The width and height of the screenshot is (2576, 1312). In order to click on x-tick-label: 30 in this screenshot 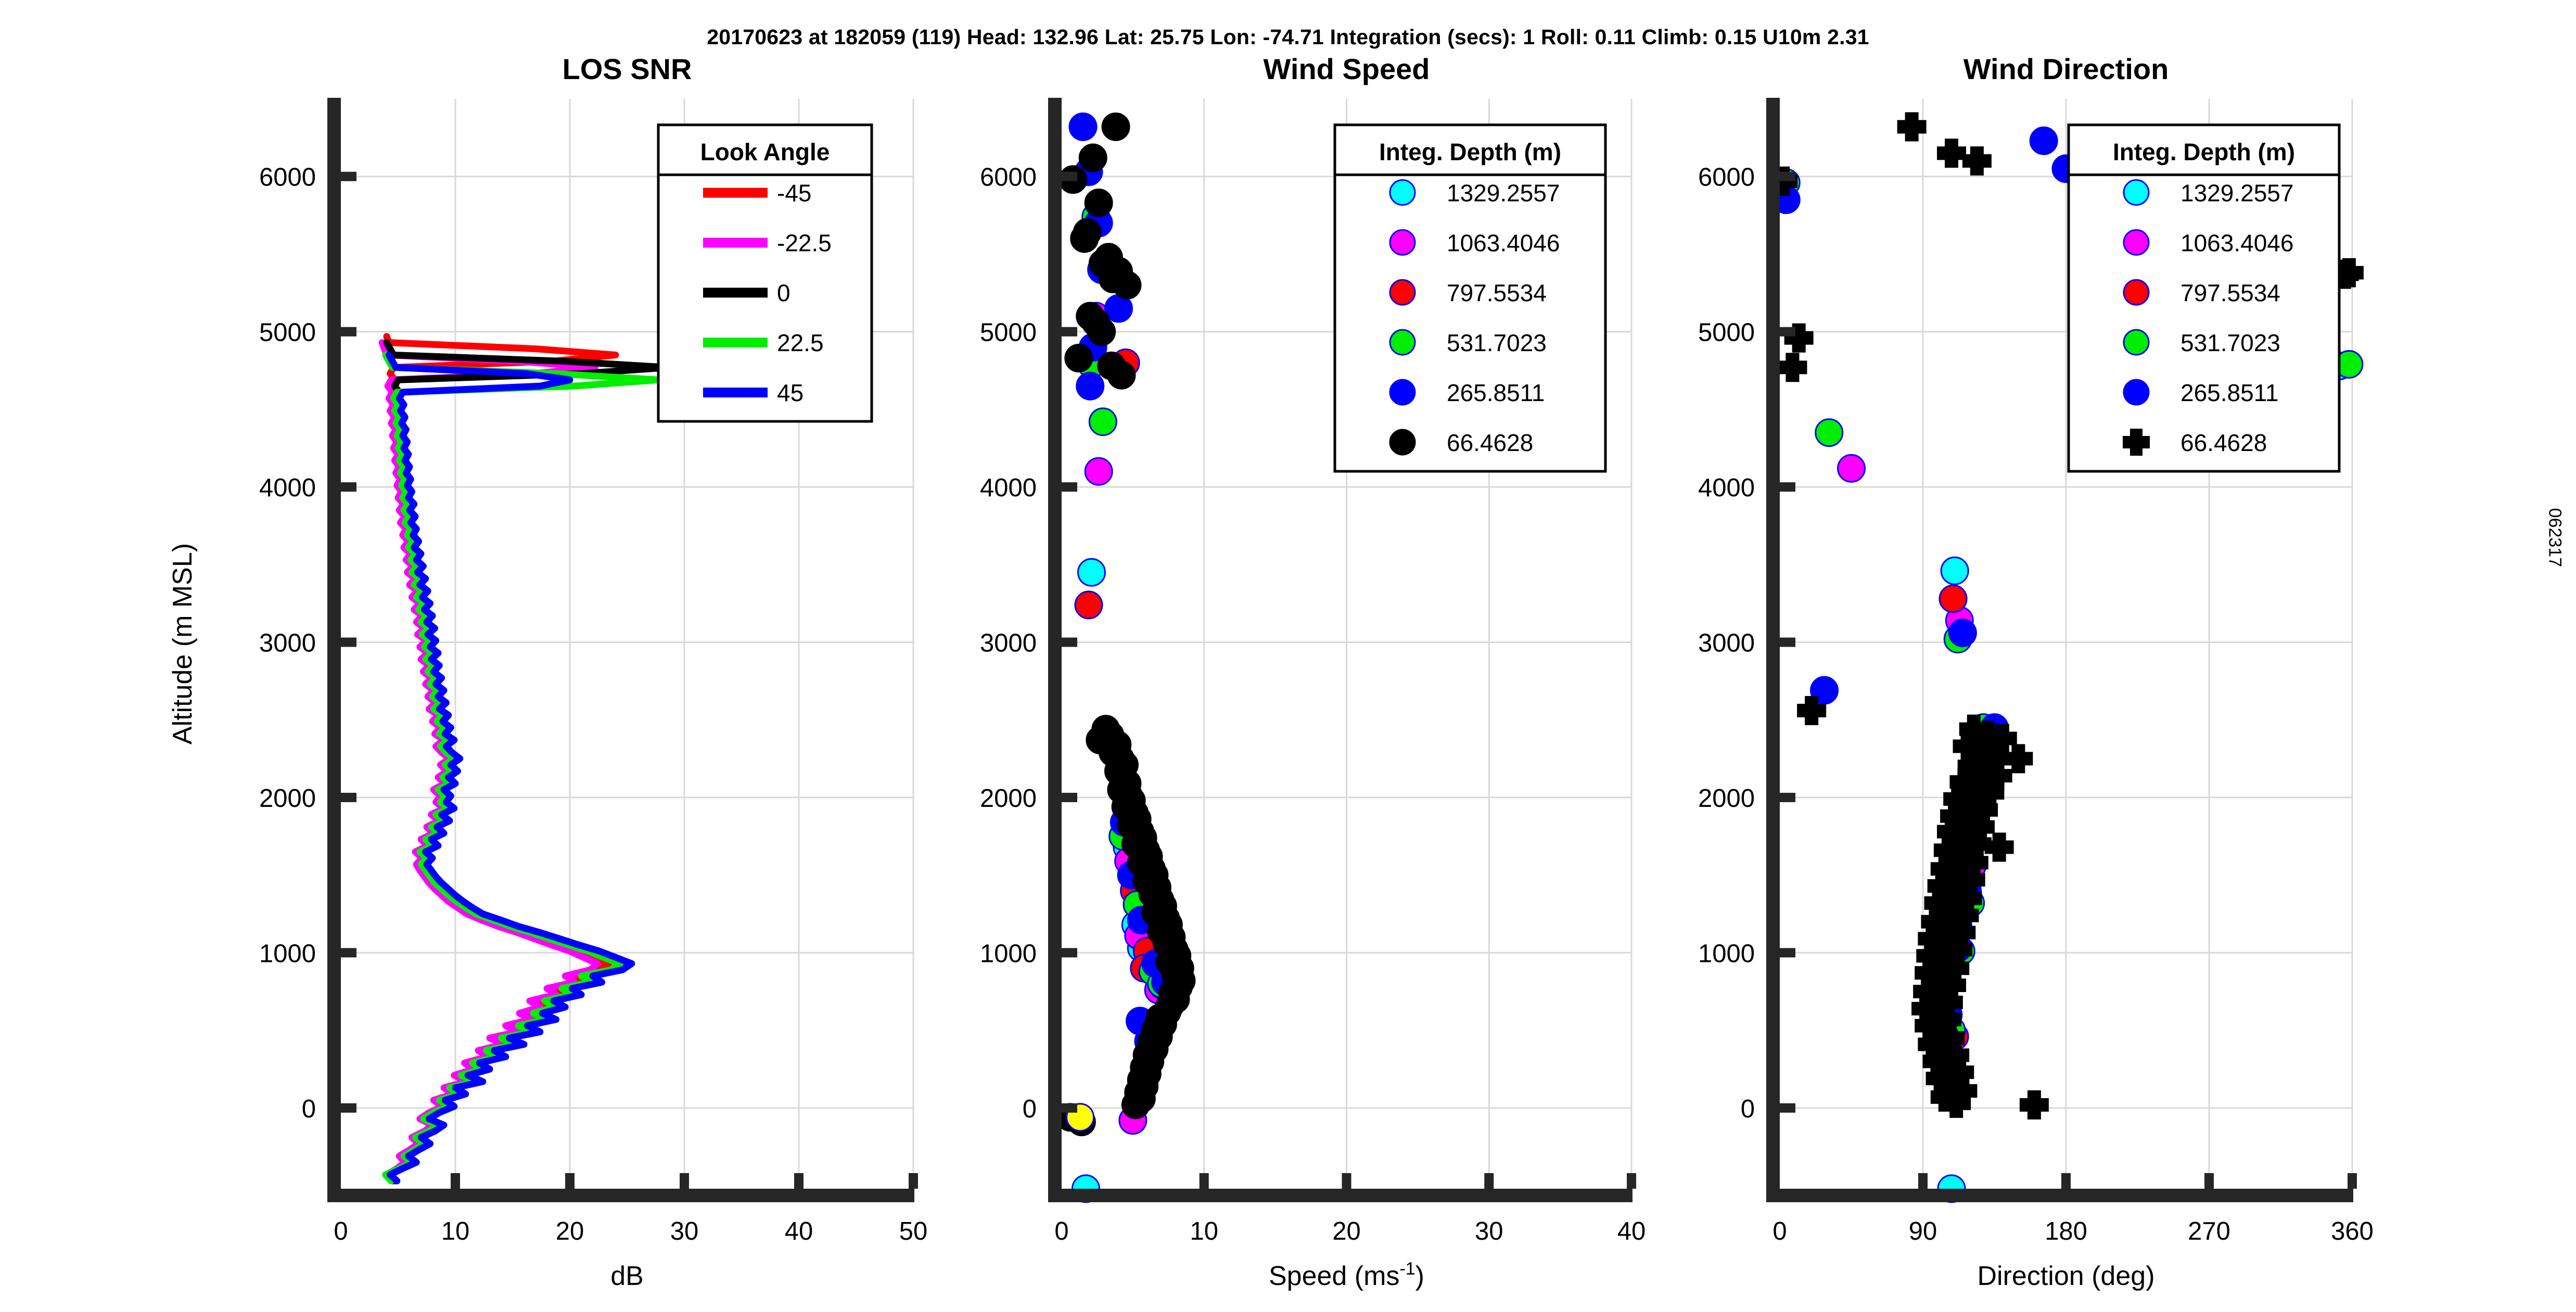, I will do `click(1489, 1231)`.